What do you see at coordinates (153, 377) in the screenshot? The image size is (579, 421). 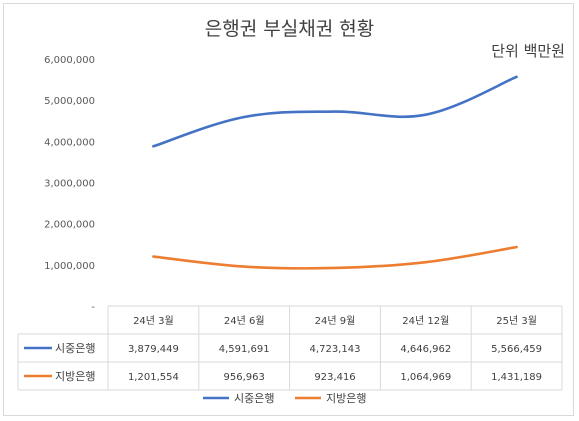 I see `data-label: 1,201,554` at bounding box center [153, 377].